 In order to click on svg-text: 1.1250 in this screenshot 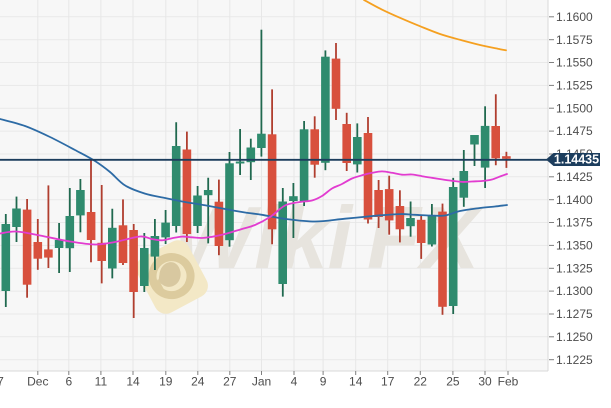, I will do `click(574, 337)`.